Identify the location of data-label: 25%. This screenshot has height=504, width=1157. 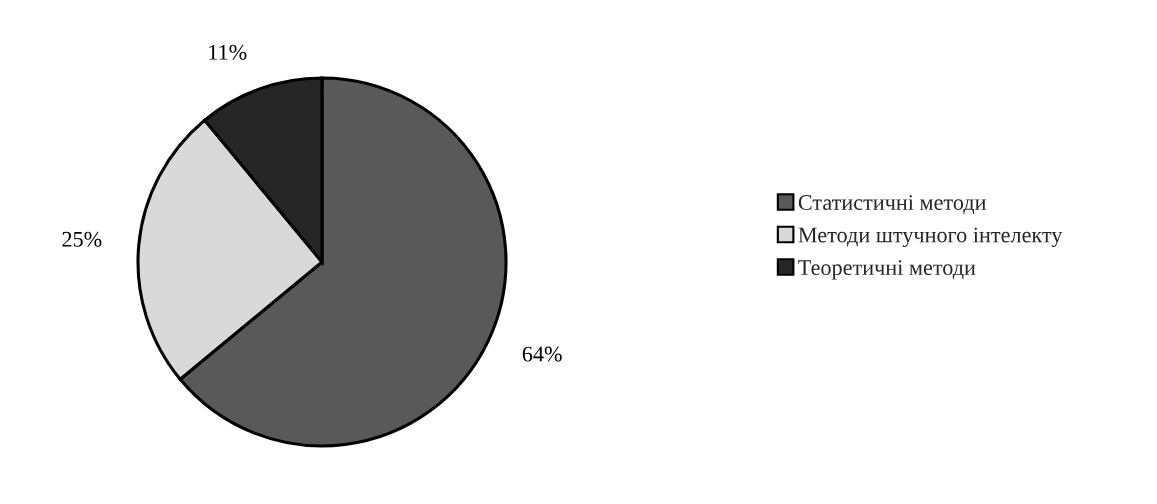
(82, 239).